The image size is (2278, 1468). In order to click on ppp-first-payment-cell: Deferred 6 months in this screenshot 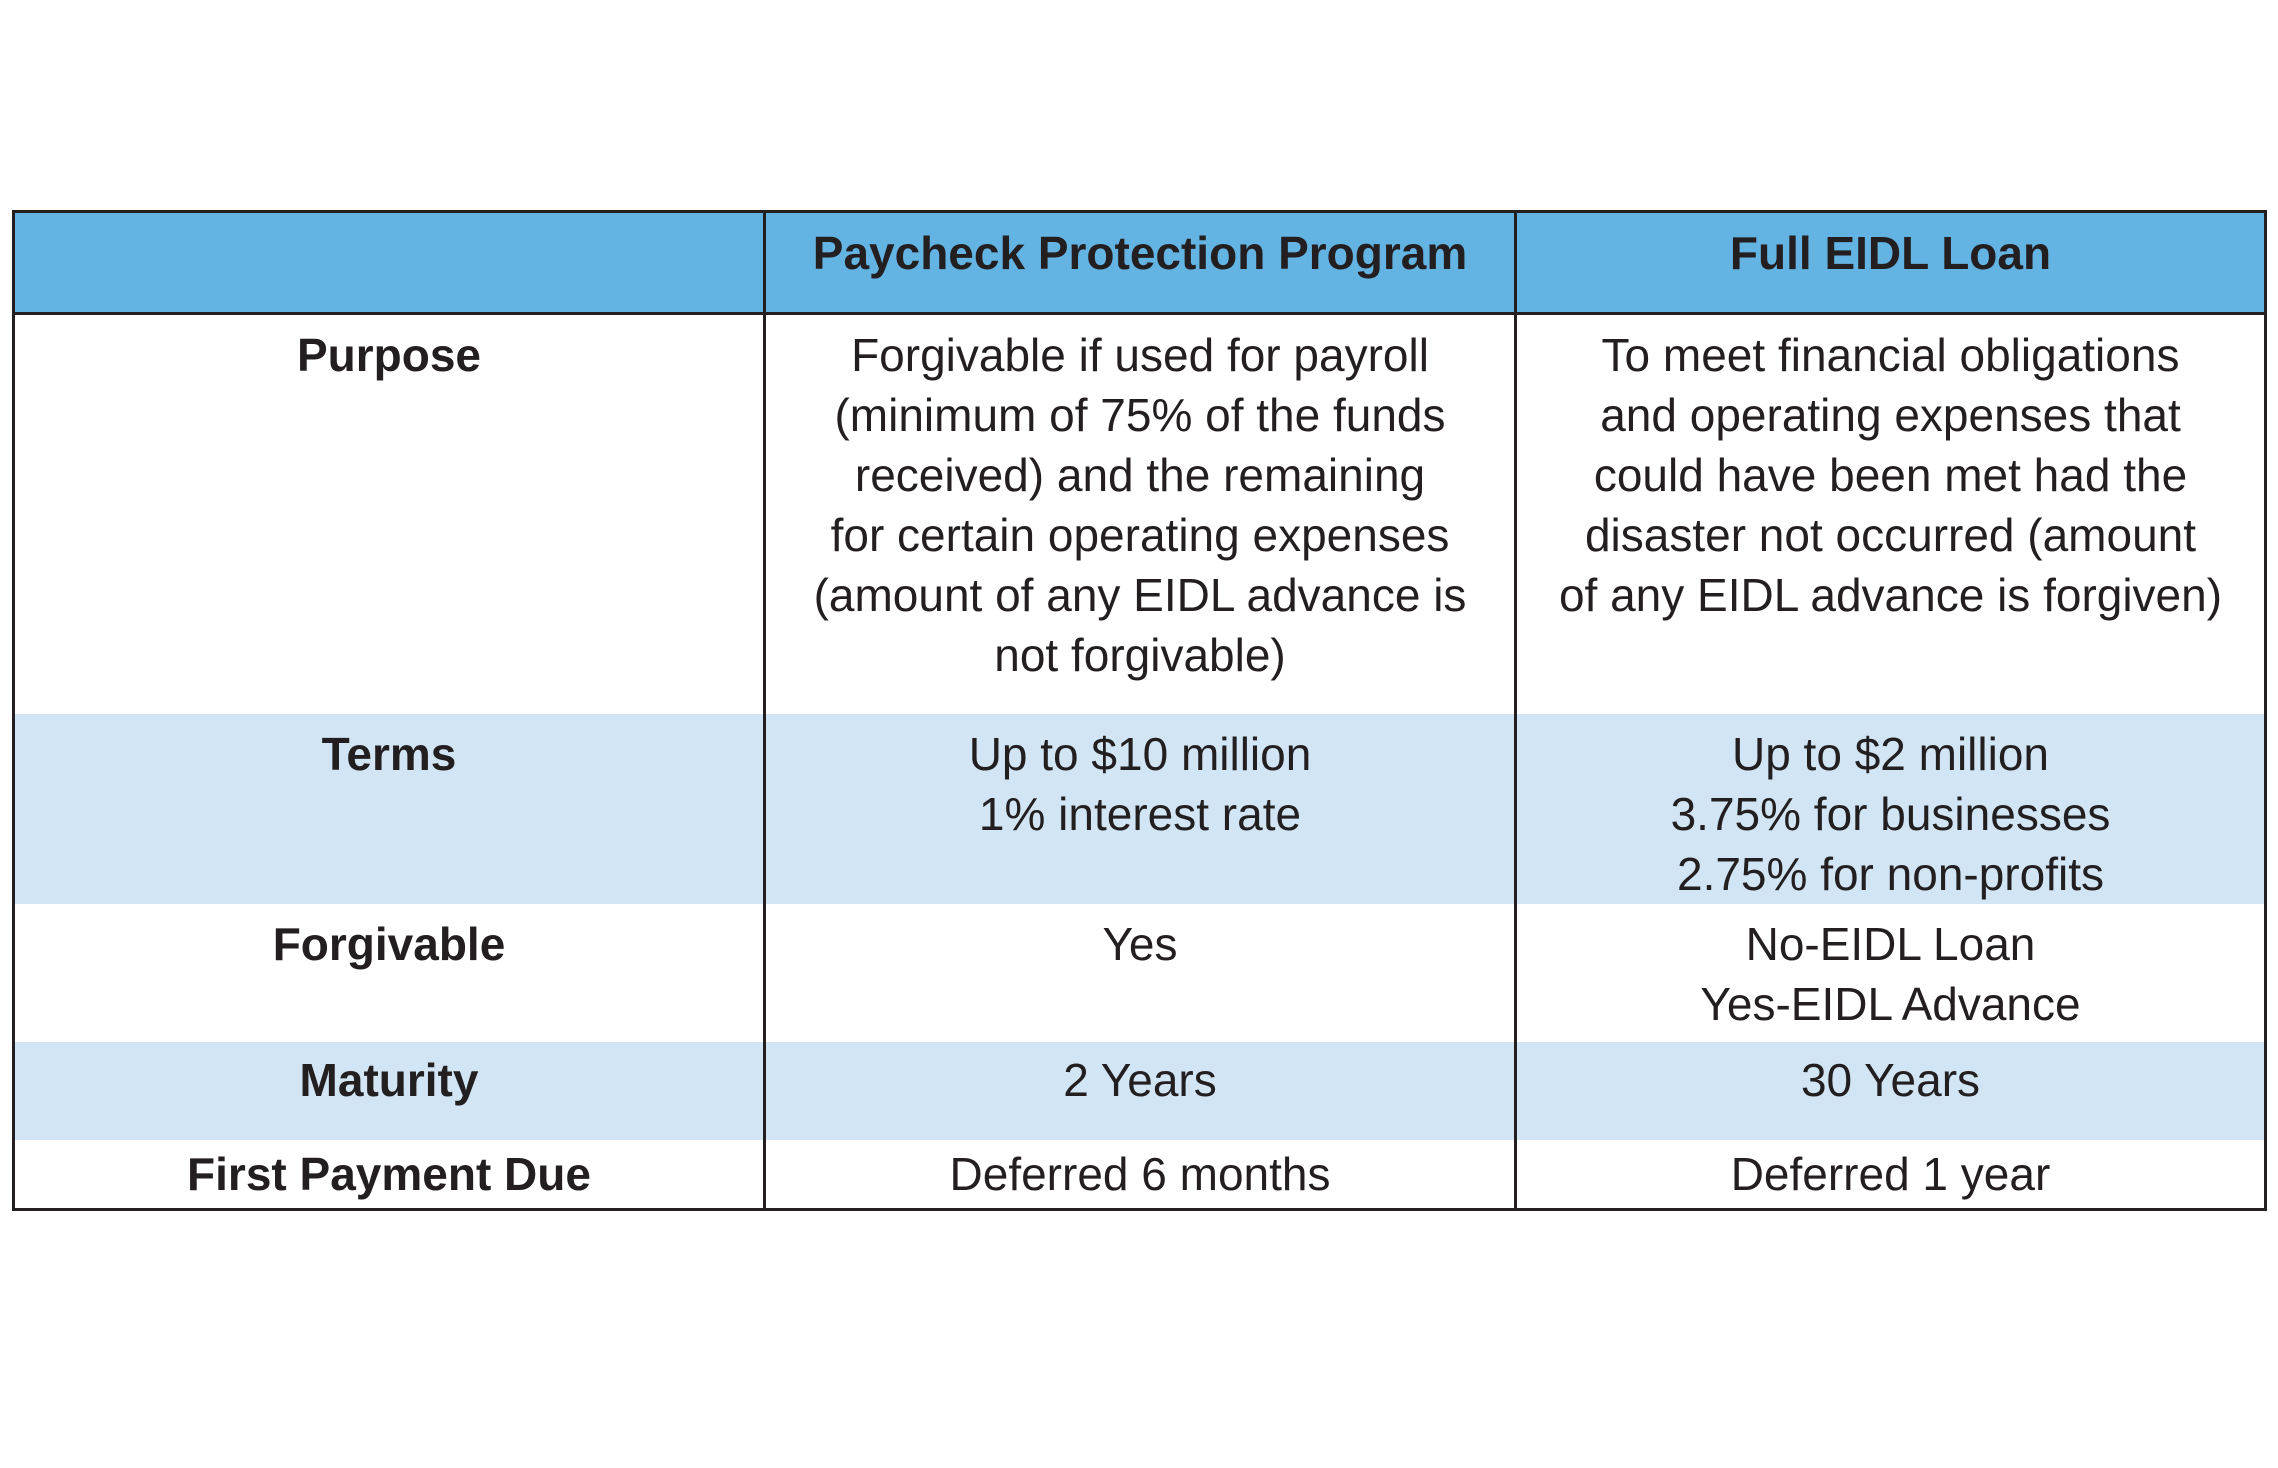, I will do `click(1140, 1174)`.